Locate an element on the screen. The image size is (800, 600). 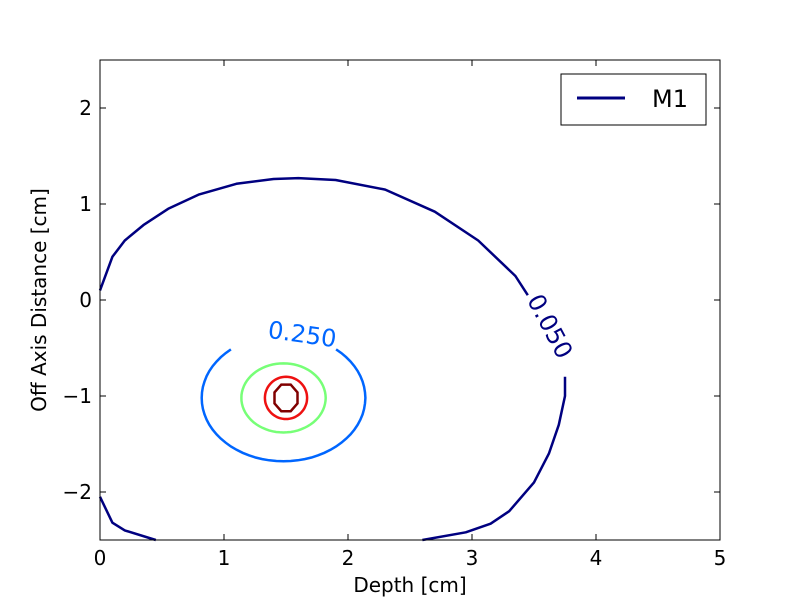
y-tick-label: 0 is located at coordinates (85, 300).